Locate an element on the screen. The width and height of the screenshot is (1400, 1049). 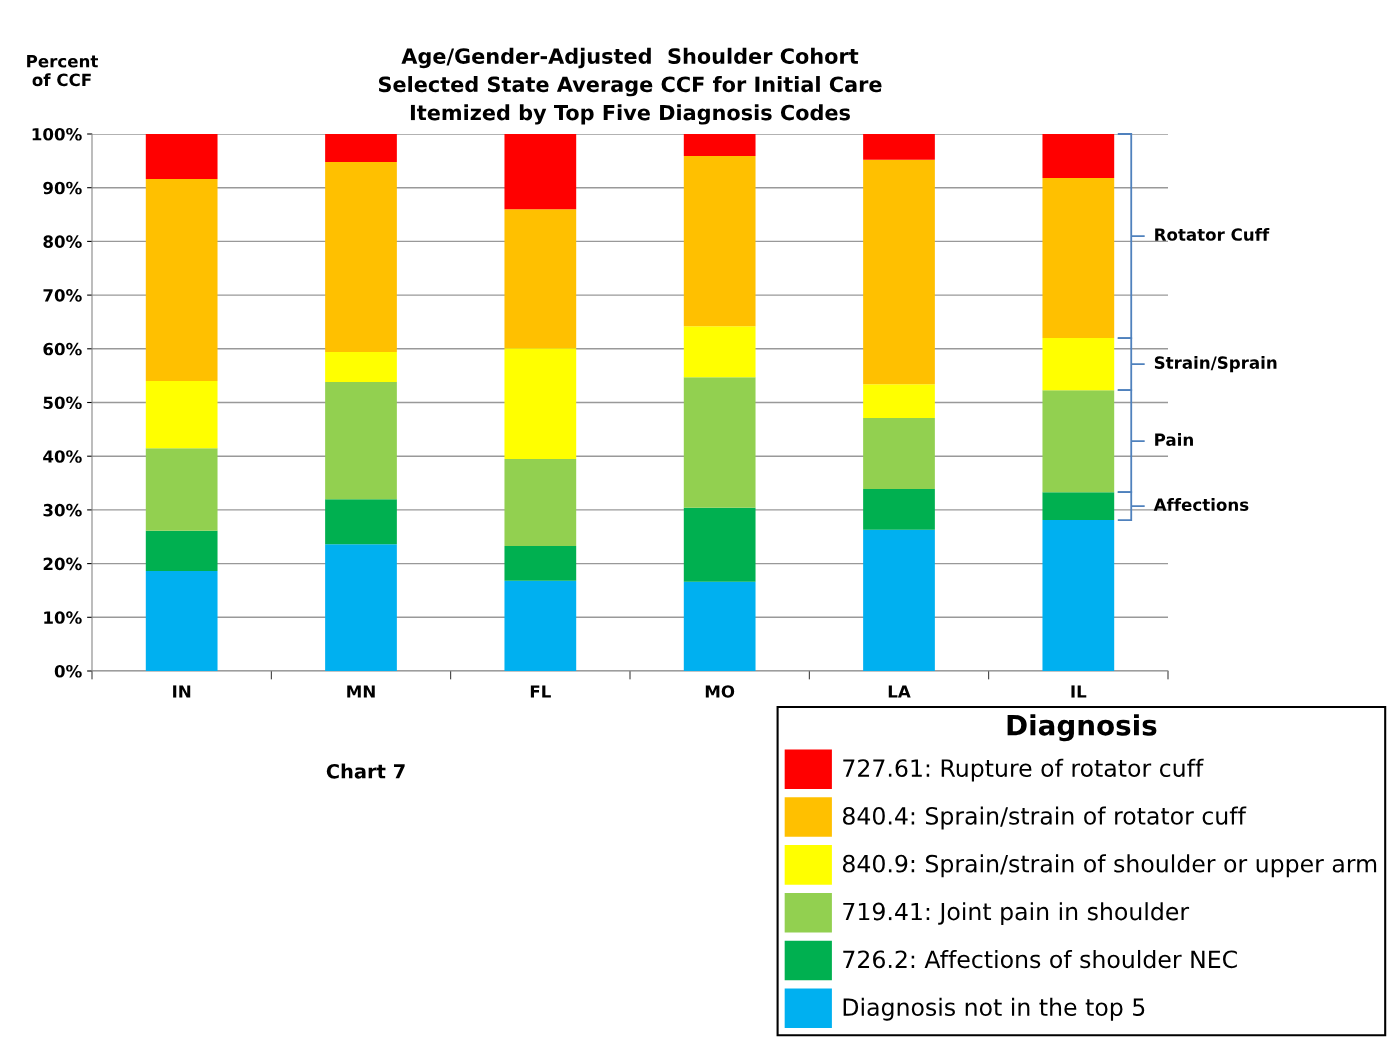
y-tick-label: 90% is located at coordinates (62, 188).